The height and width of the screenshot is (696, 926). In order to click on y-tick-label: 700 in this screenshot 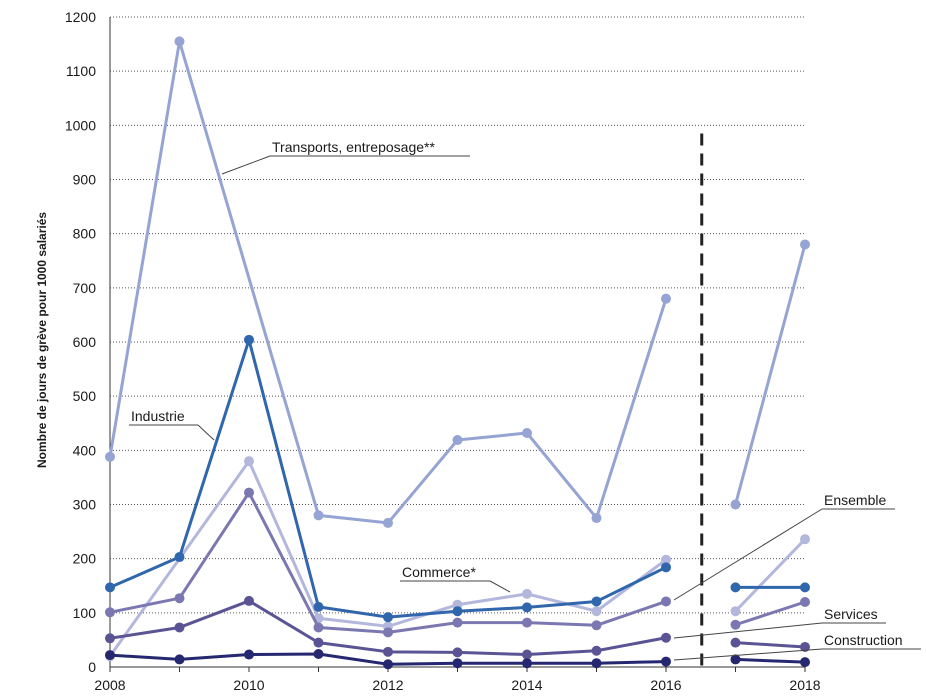, I will do `click(85, 288)`.